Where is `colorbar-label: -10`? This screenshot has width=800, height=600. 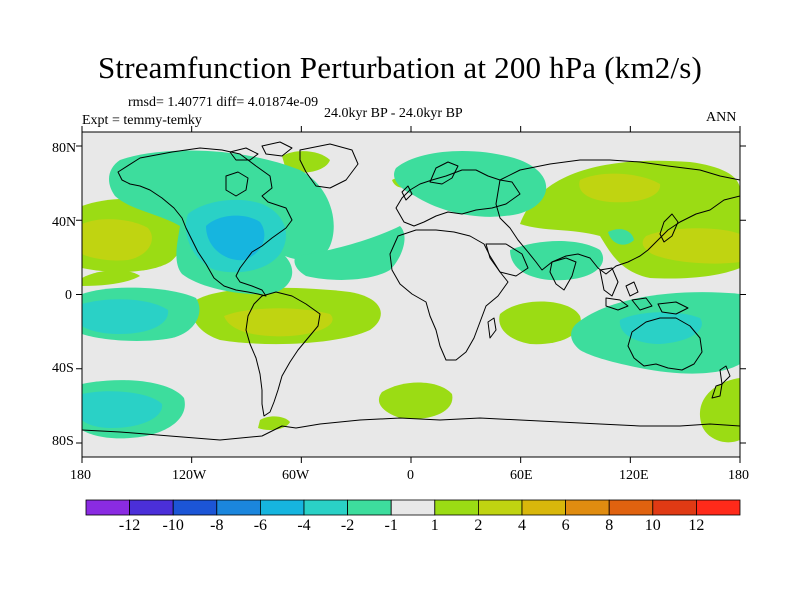 colorbar-label: -10 is located at coordinates (173, 525).